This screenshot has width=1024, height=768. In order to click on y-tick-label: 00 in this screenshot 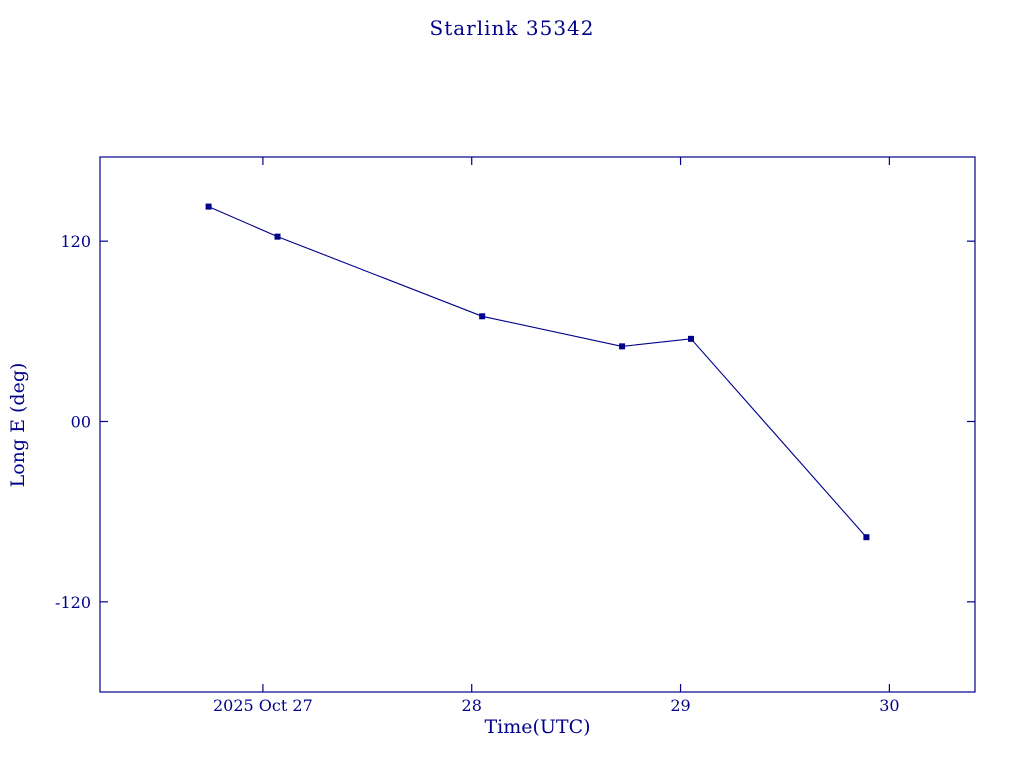, I will do `click(81, 421)`.